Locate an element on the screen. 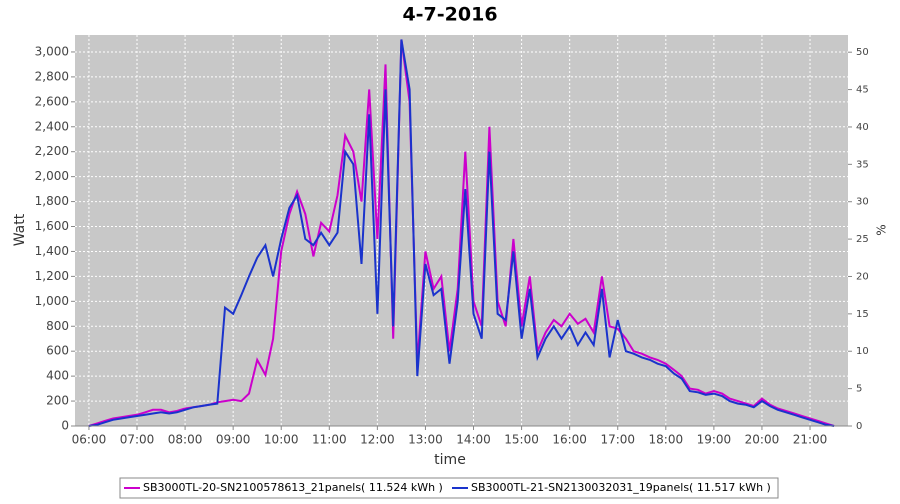  y-tick-label: 800 is located at coordinates (57, 326).